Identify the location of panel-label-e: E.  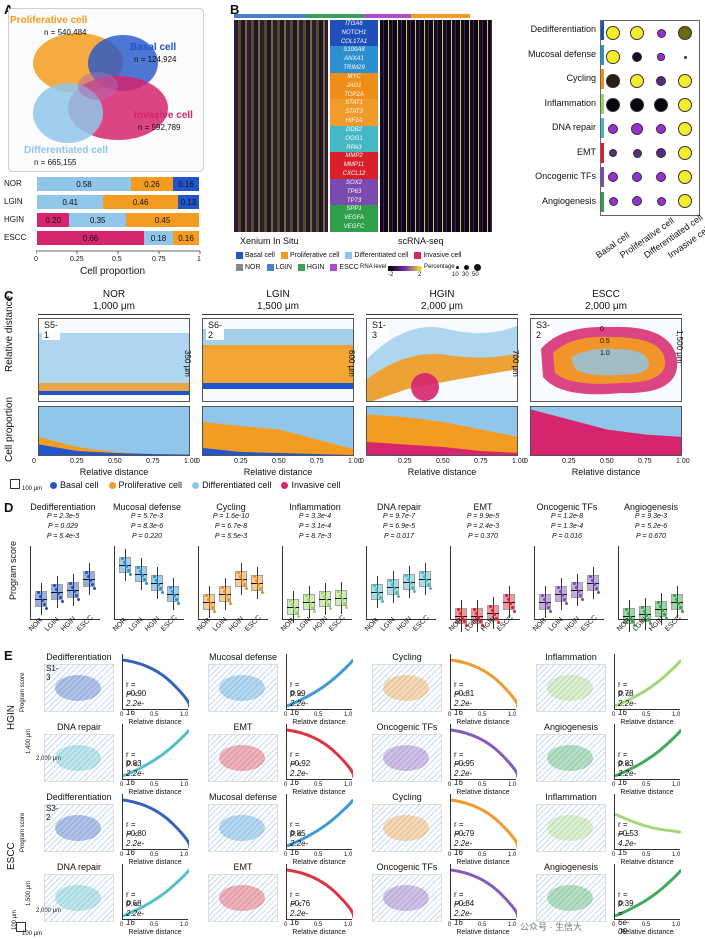
(8, 655).